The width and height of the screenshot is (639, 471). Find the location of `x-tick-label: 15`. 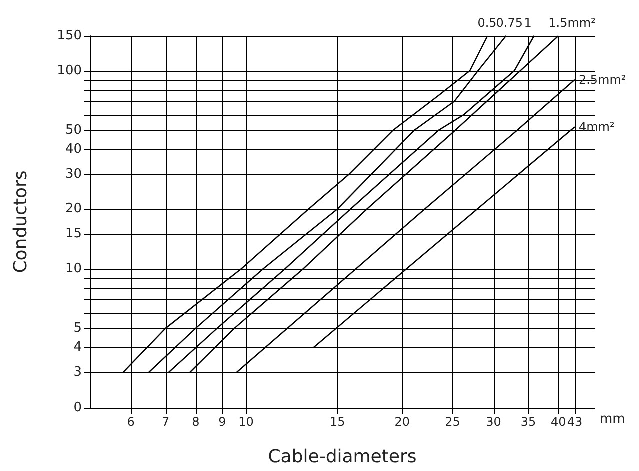

x-tick-label: 15 is located at coordinates (338, 422).